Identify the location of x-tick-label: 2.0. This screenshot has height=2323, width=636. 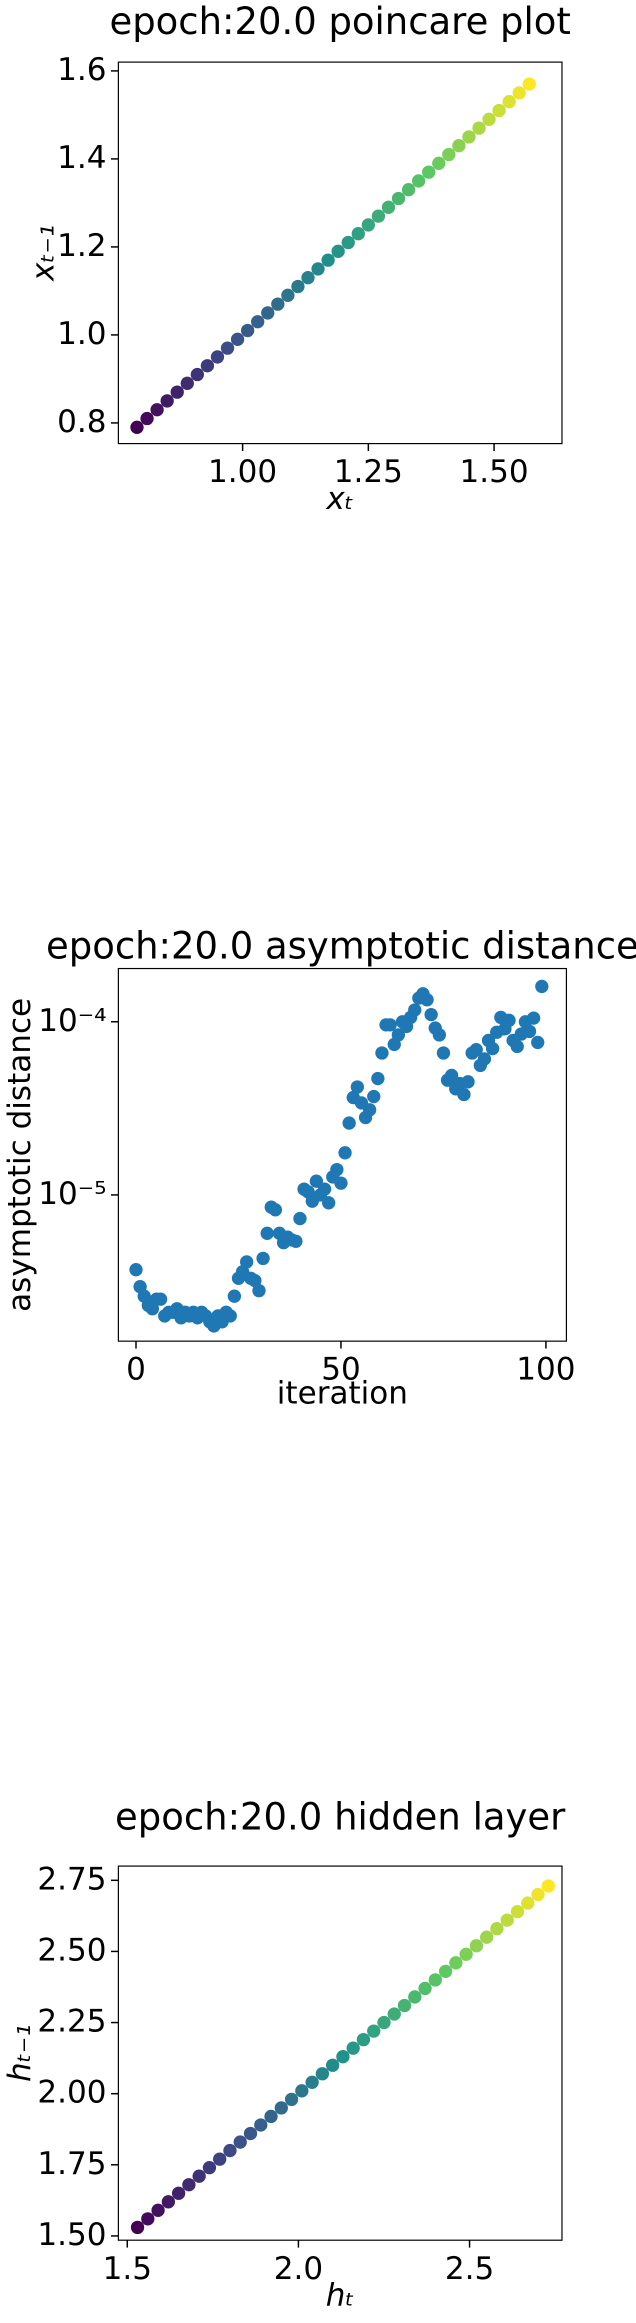
(298, 2269).